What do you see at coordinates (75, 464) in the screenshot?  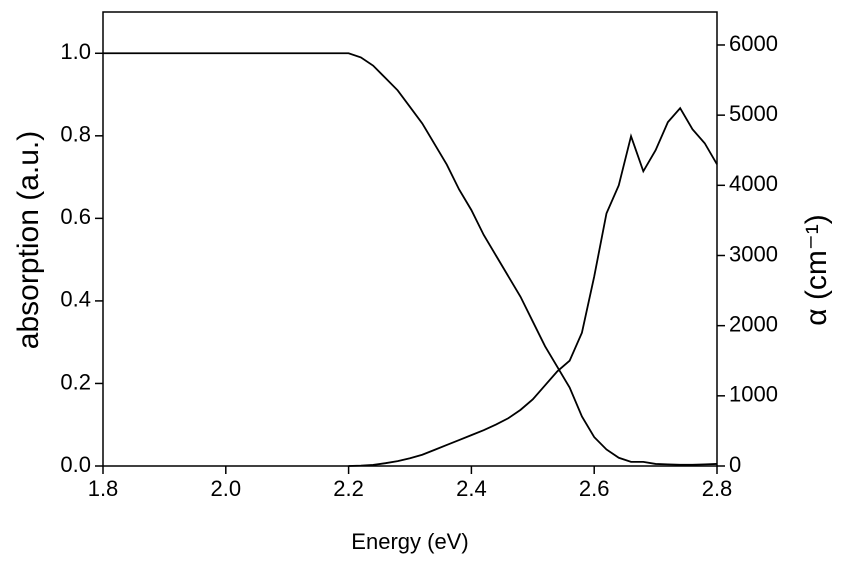 I see `y-tick-label: 0.0` at bounding box center [75, 464].